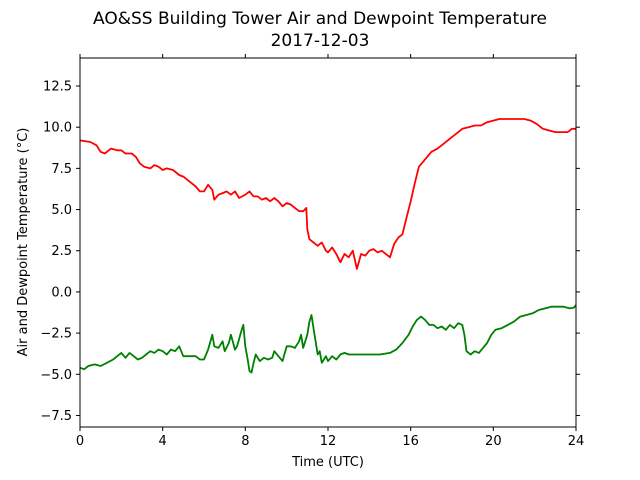  Describe the element at coordinates (57, 128) in the screenshot. I see `y-tick-label: 10.0` at that location.